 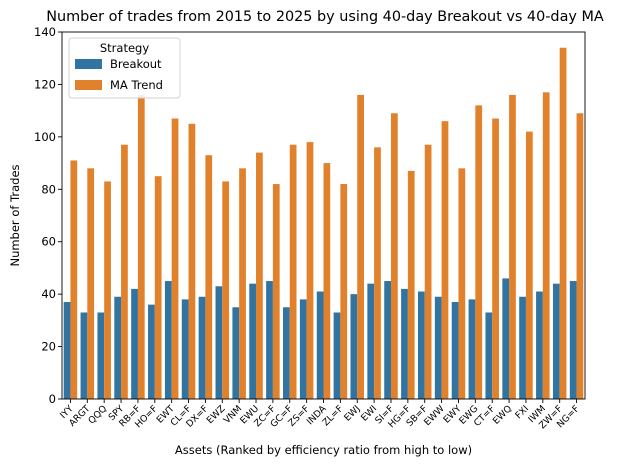 I want to click on x-tick-label: EWJ, so click(x=352, y=413).